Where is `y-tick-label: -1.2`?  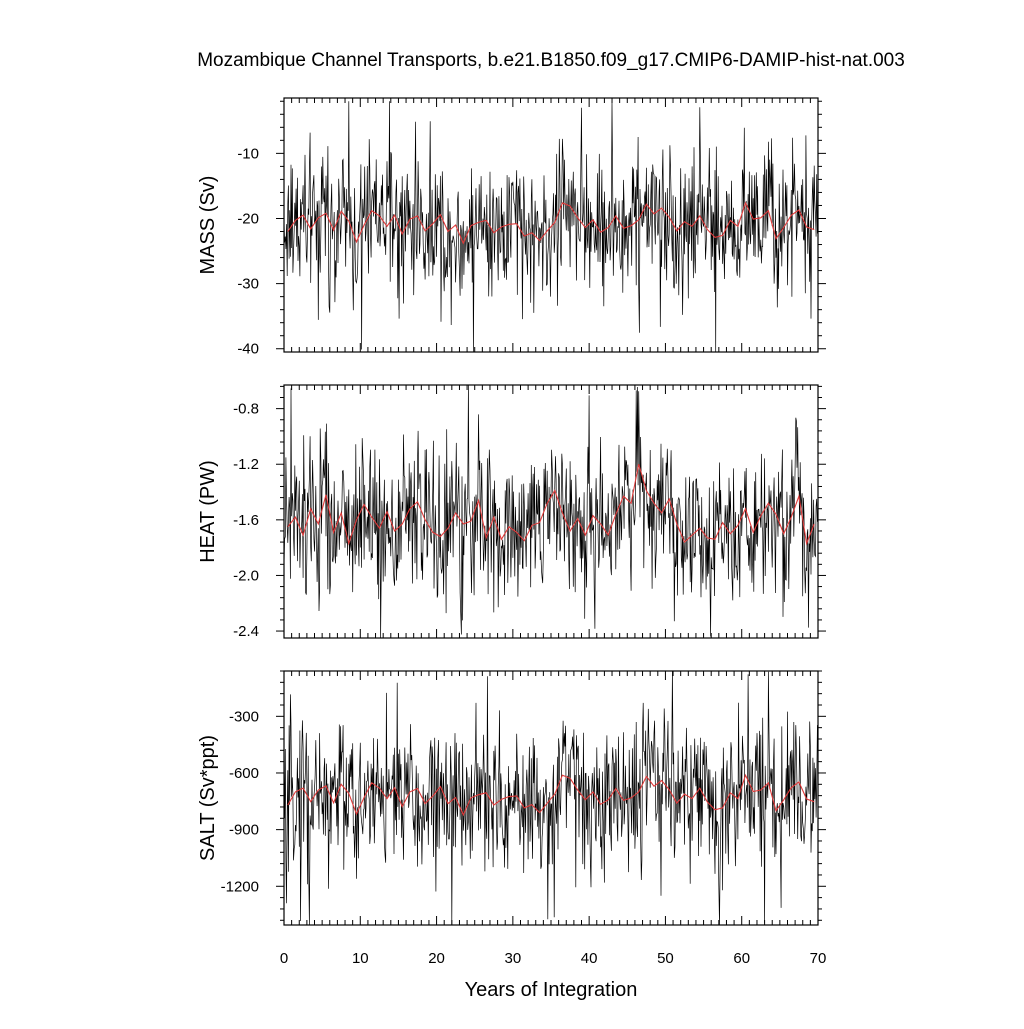 y-tick-label: -1.2 is located at coordinates (246, 464).